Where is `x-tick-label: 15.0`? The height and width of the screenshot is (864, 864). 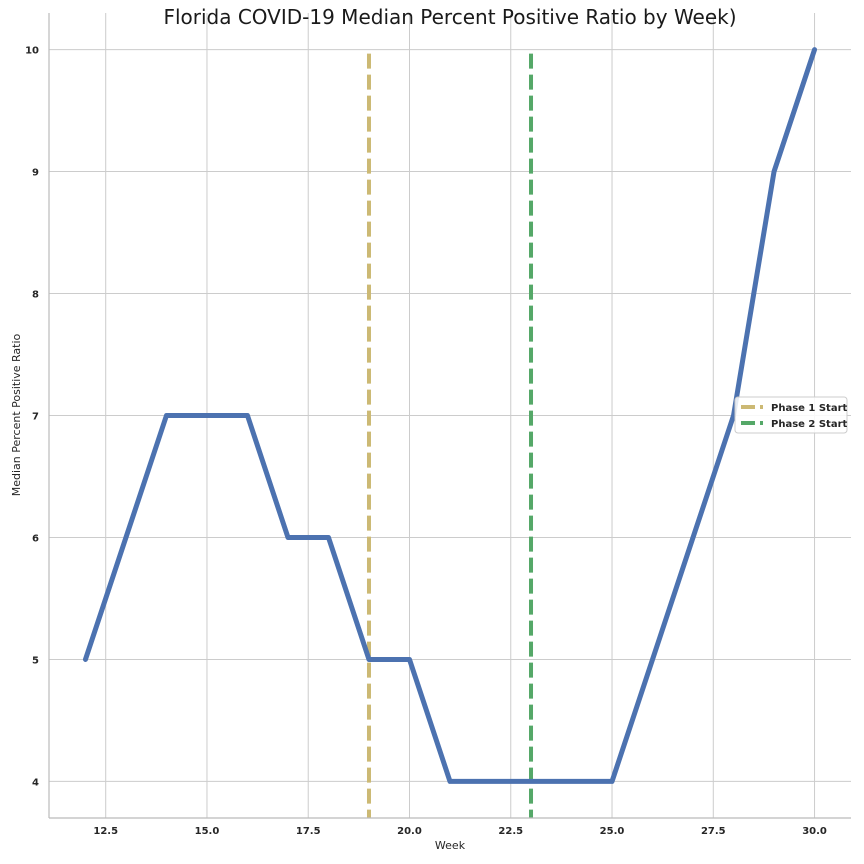 x-tick-label: 15.0 is located at coordinates (207, 831).